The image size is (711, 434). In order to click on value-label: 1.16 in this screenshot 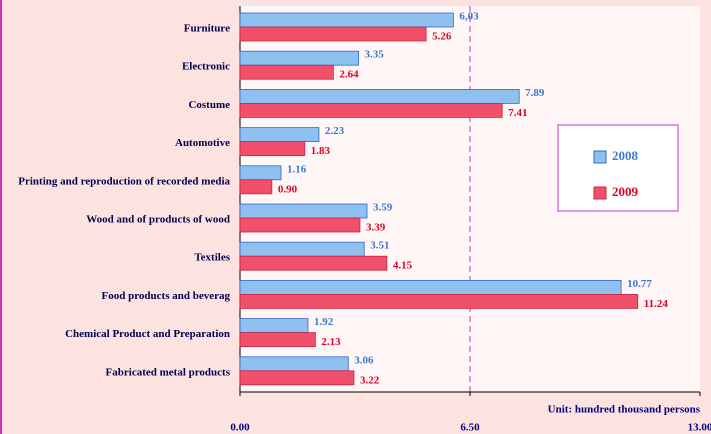, I will do `click(297, 169)`.